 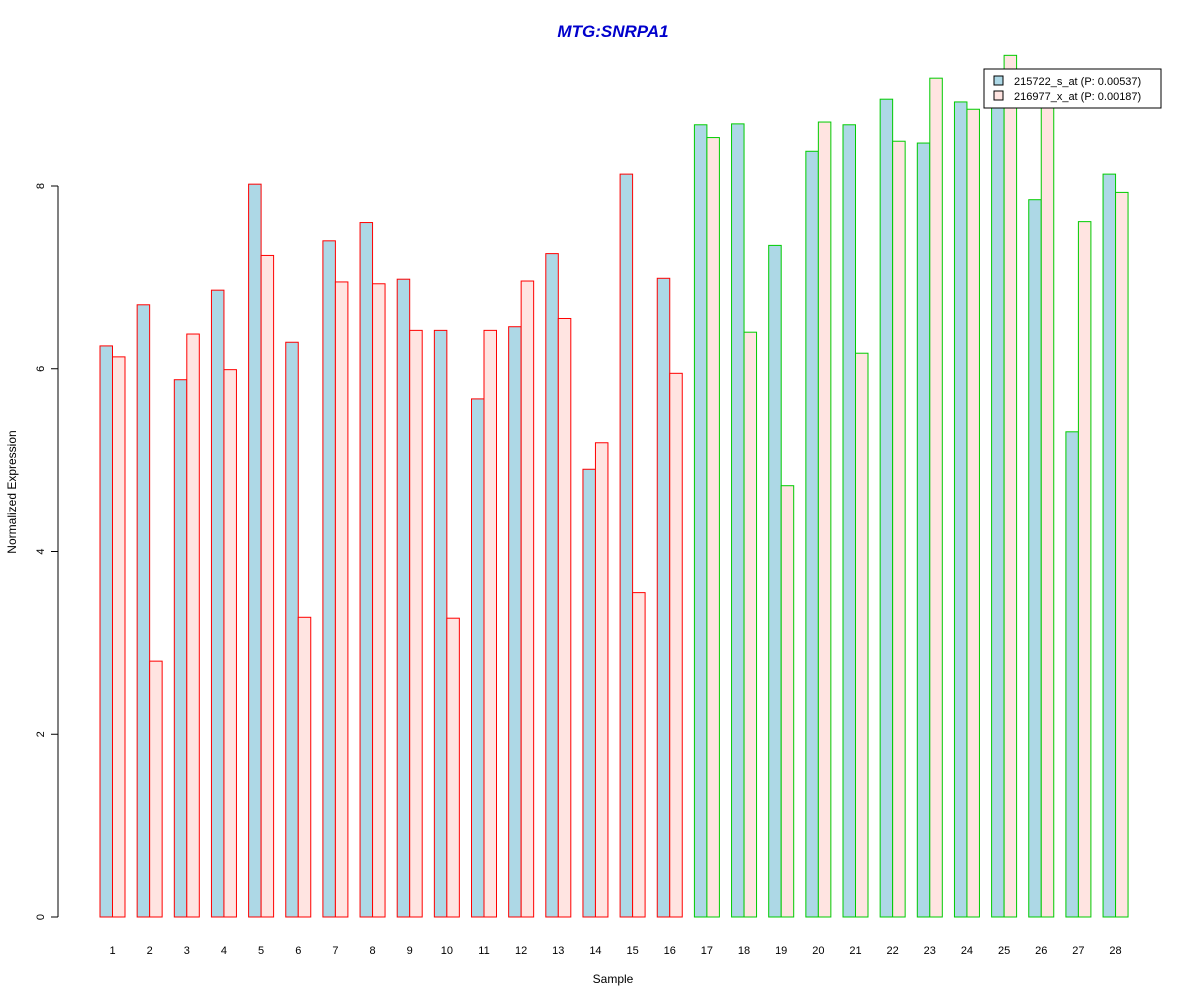 What do you see at coordinates (855, 951) in the screenshot?
I see `x-tick-label-21: 21` at bounding box center [855, 951].